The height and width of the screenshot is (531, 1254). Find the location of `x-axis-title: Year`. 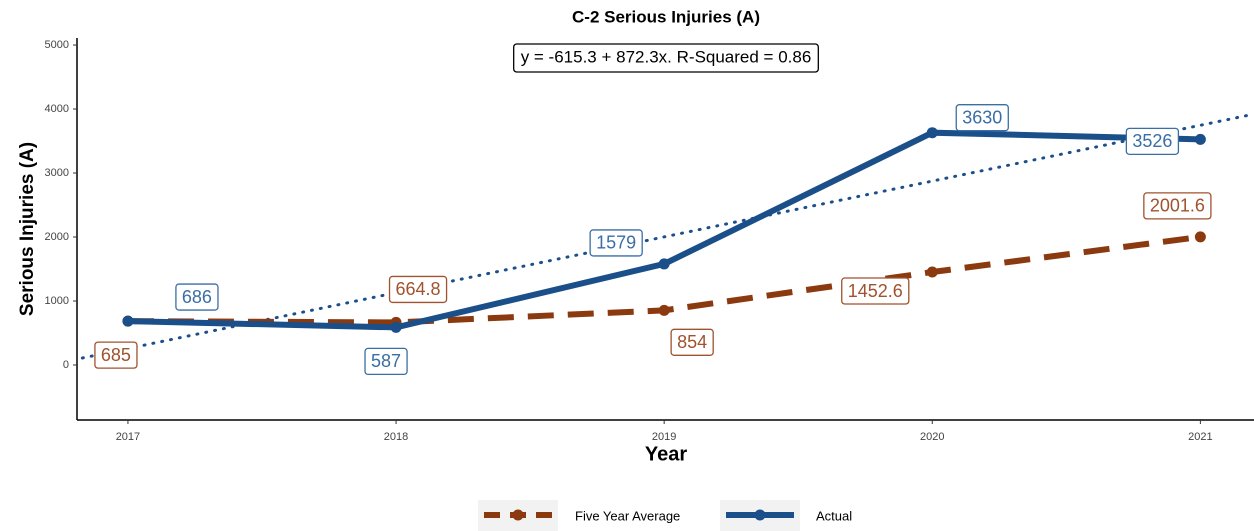

x-axis-title: Year is located at coordinates (666, 454).